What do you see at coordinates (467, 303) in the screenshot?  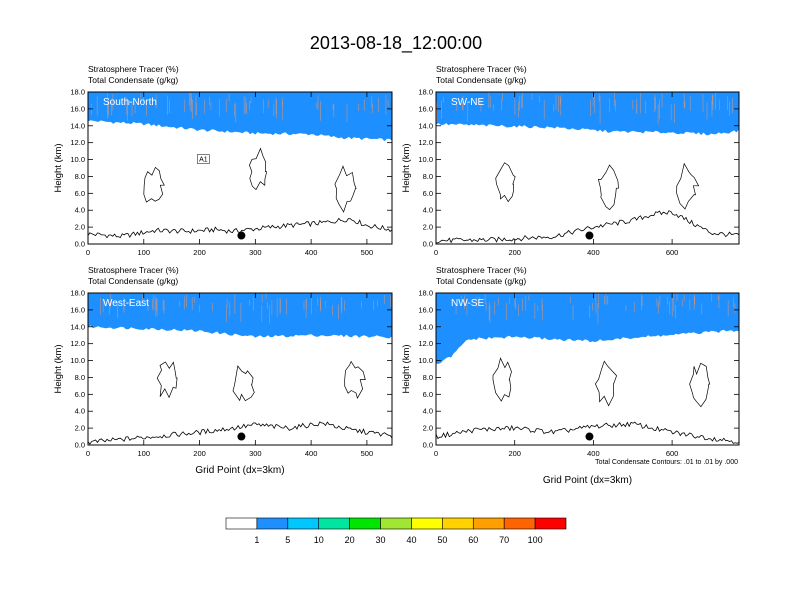 I see `panel-label: NW-SE` at bounding box center [467, 303].